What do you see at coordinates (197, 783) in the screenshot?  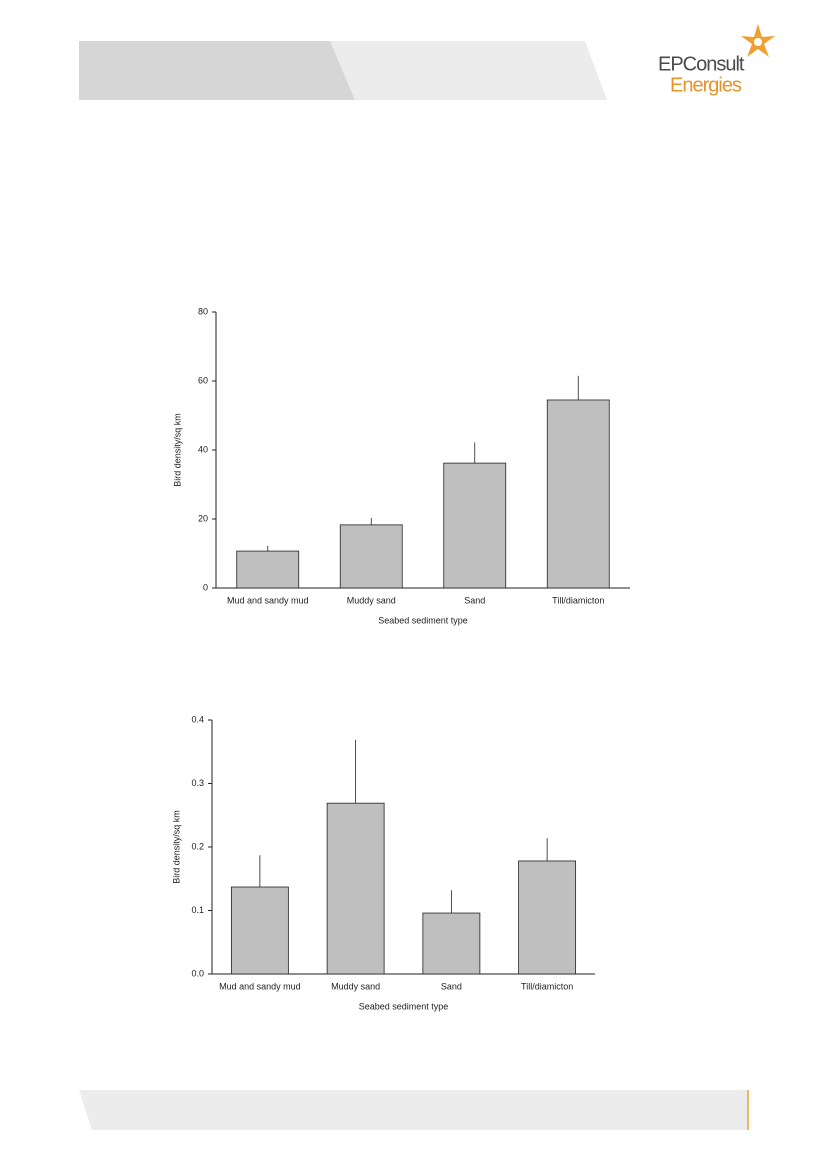 I see `y-tick-label: 0.3` at bounding box center [197, 783].